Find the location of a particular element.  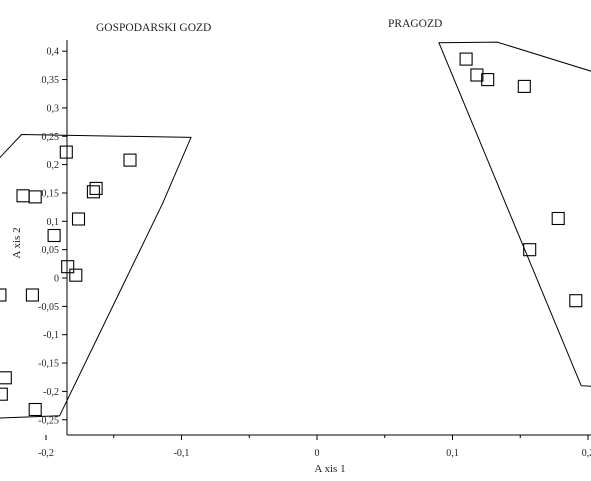

x-axis-title: A xis 1 is located at coordinates (329, 469).